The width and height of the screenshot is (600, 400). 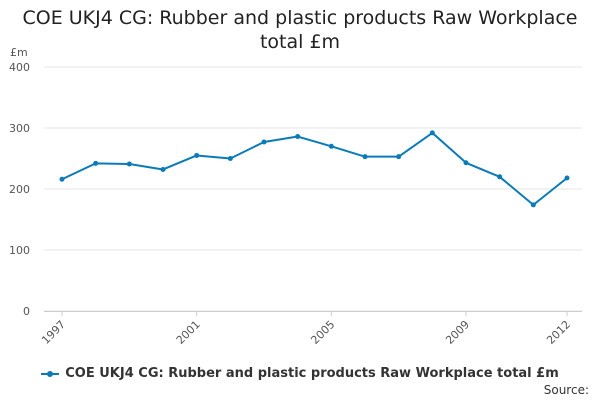 What do you see at coordinates (53, 332) in the screenshot?
I see `x-tick-label: 1997` at bounding box center [53, 332].